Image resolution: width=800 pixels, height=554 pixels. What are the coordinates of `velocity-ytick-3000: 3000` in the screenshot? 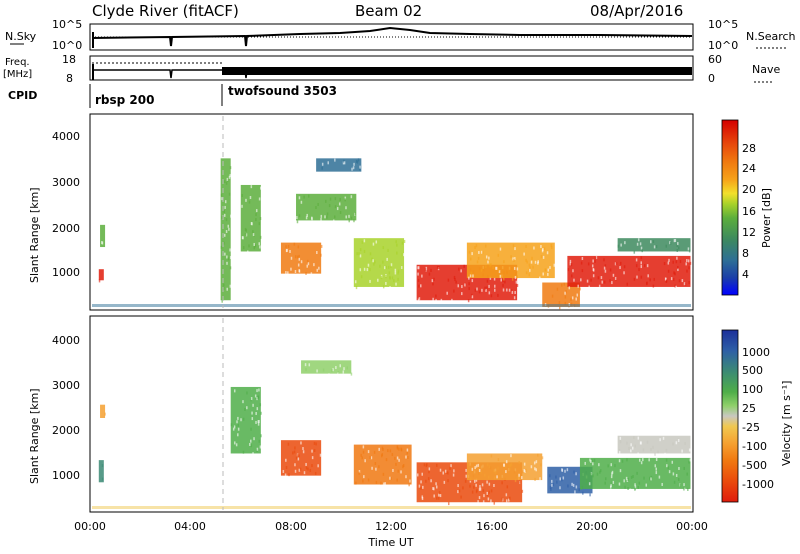 It's located at (66, 385).